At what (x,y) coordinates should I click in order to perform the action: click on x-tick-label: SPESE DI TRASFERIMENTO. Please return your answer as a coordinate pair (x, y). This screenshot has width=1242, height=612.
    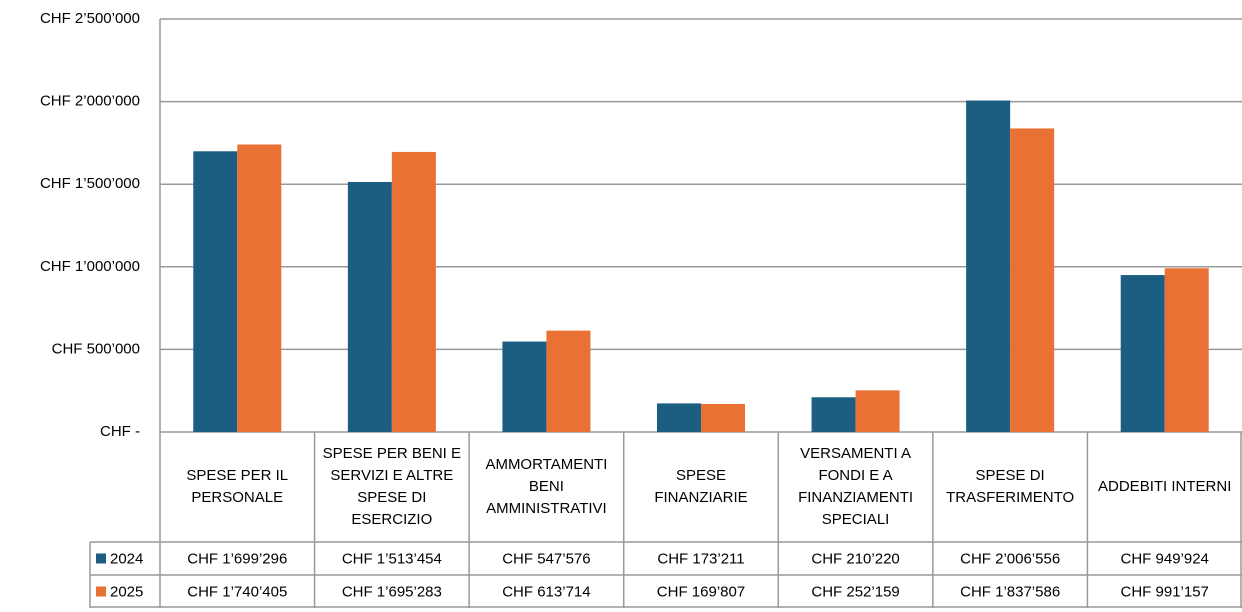
    Looking at the image, I should click on (1010, 486).